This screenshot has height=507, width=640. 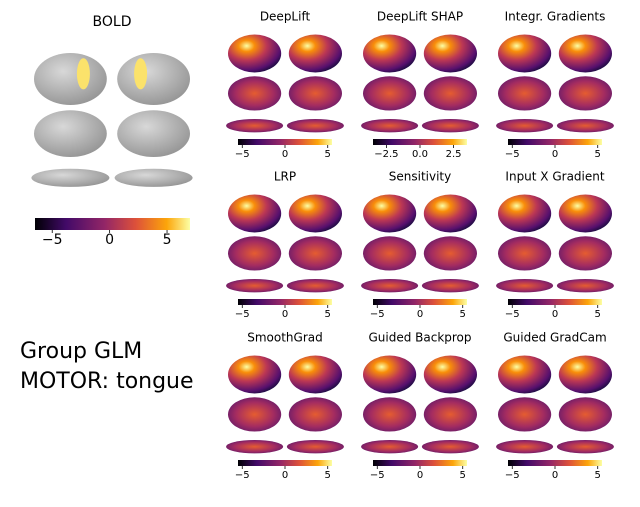 What do you see at coordinates (285, 338) in the screenshot?
I see `panel-title: SmoothGrad` at bounding box center [285, 338].